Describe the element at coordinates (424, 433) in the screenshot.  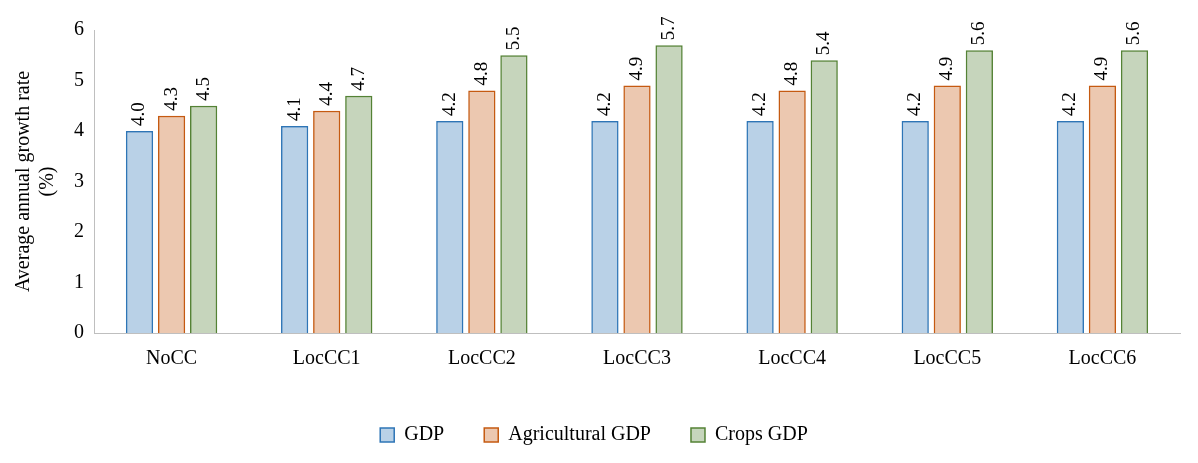
I see `legend-label: GDP` at that location.